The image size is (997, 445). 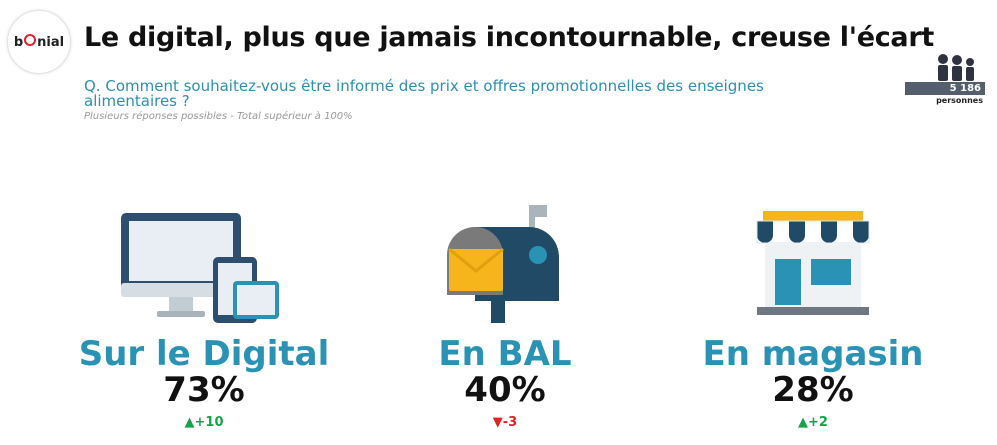 What do you see at coordinates (505, 354) in the screenshot?
I see `category-label: En BAL` at bounding box center [505, 354].